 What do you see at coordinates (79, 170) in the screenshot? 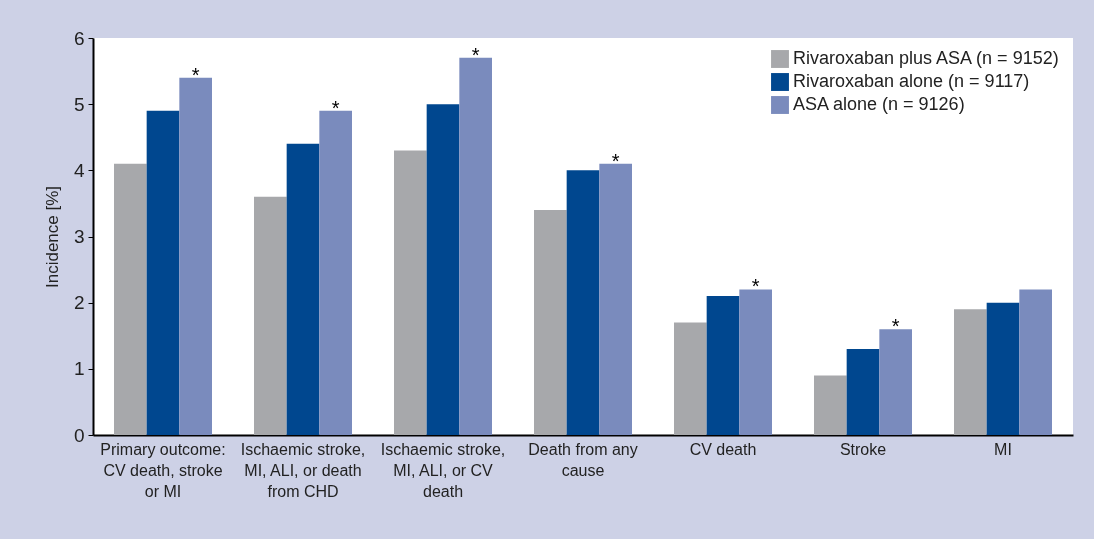
I see `y-tick-label: 4` at bounding box center [79, 170].